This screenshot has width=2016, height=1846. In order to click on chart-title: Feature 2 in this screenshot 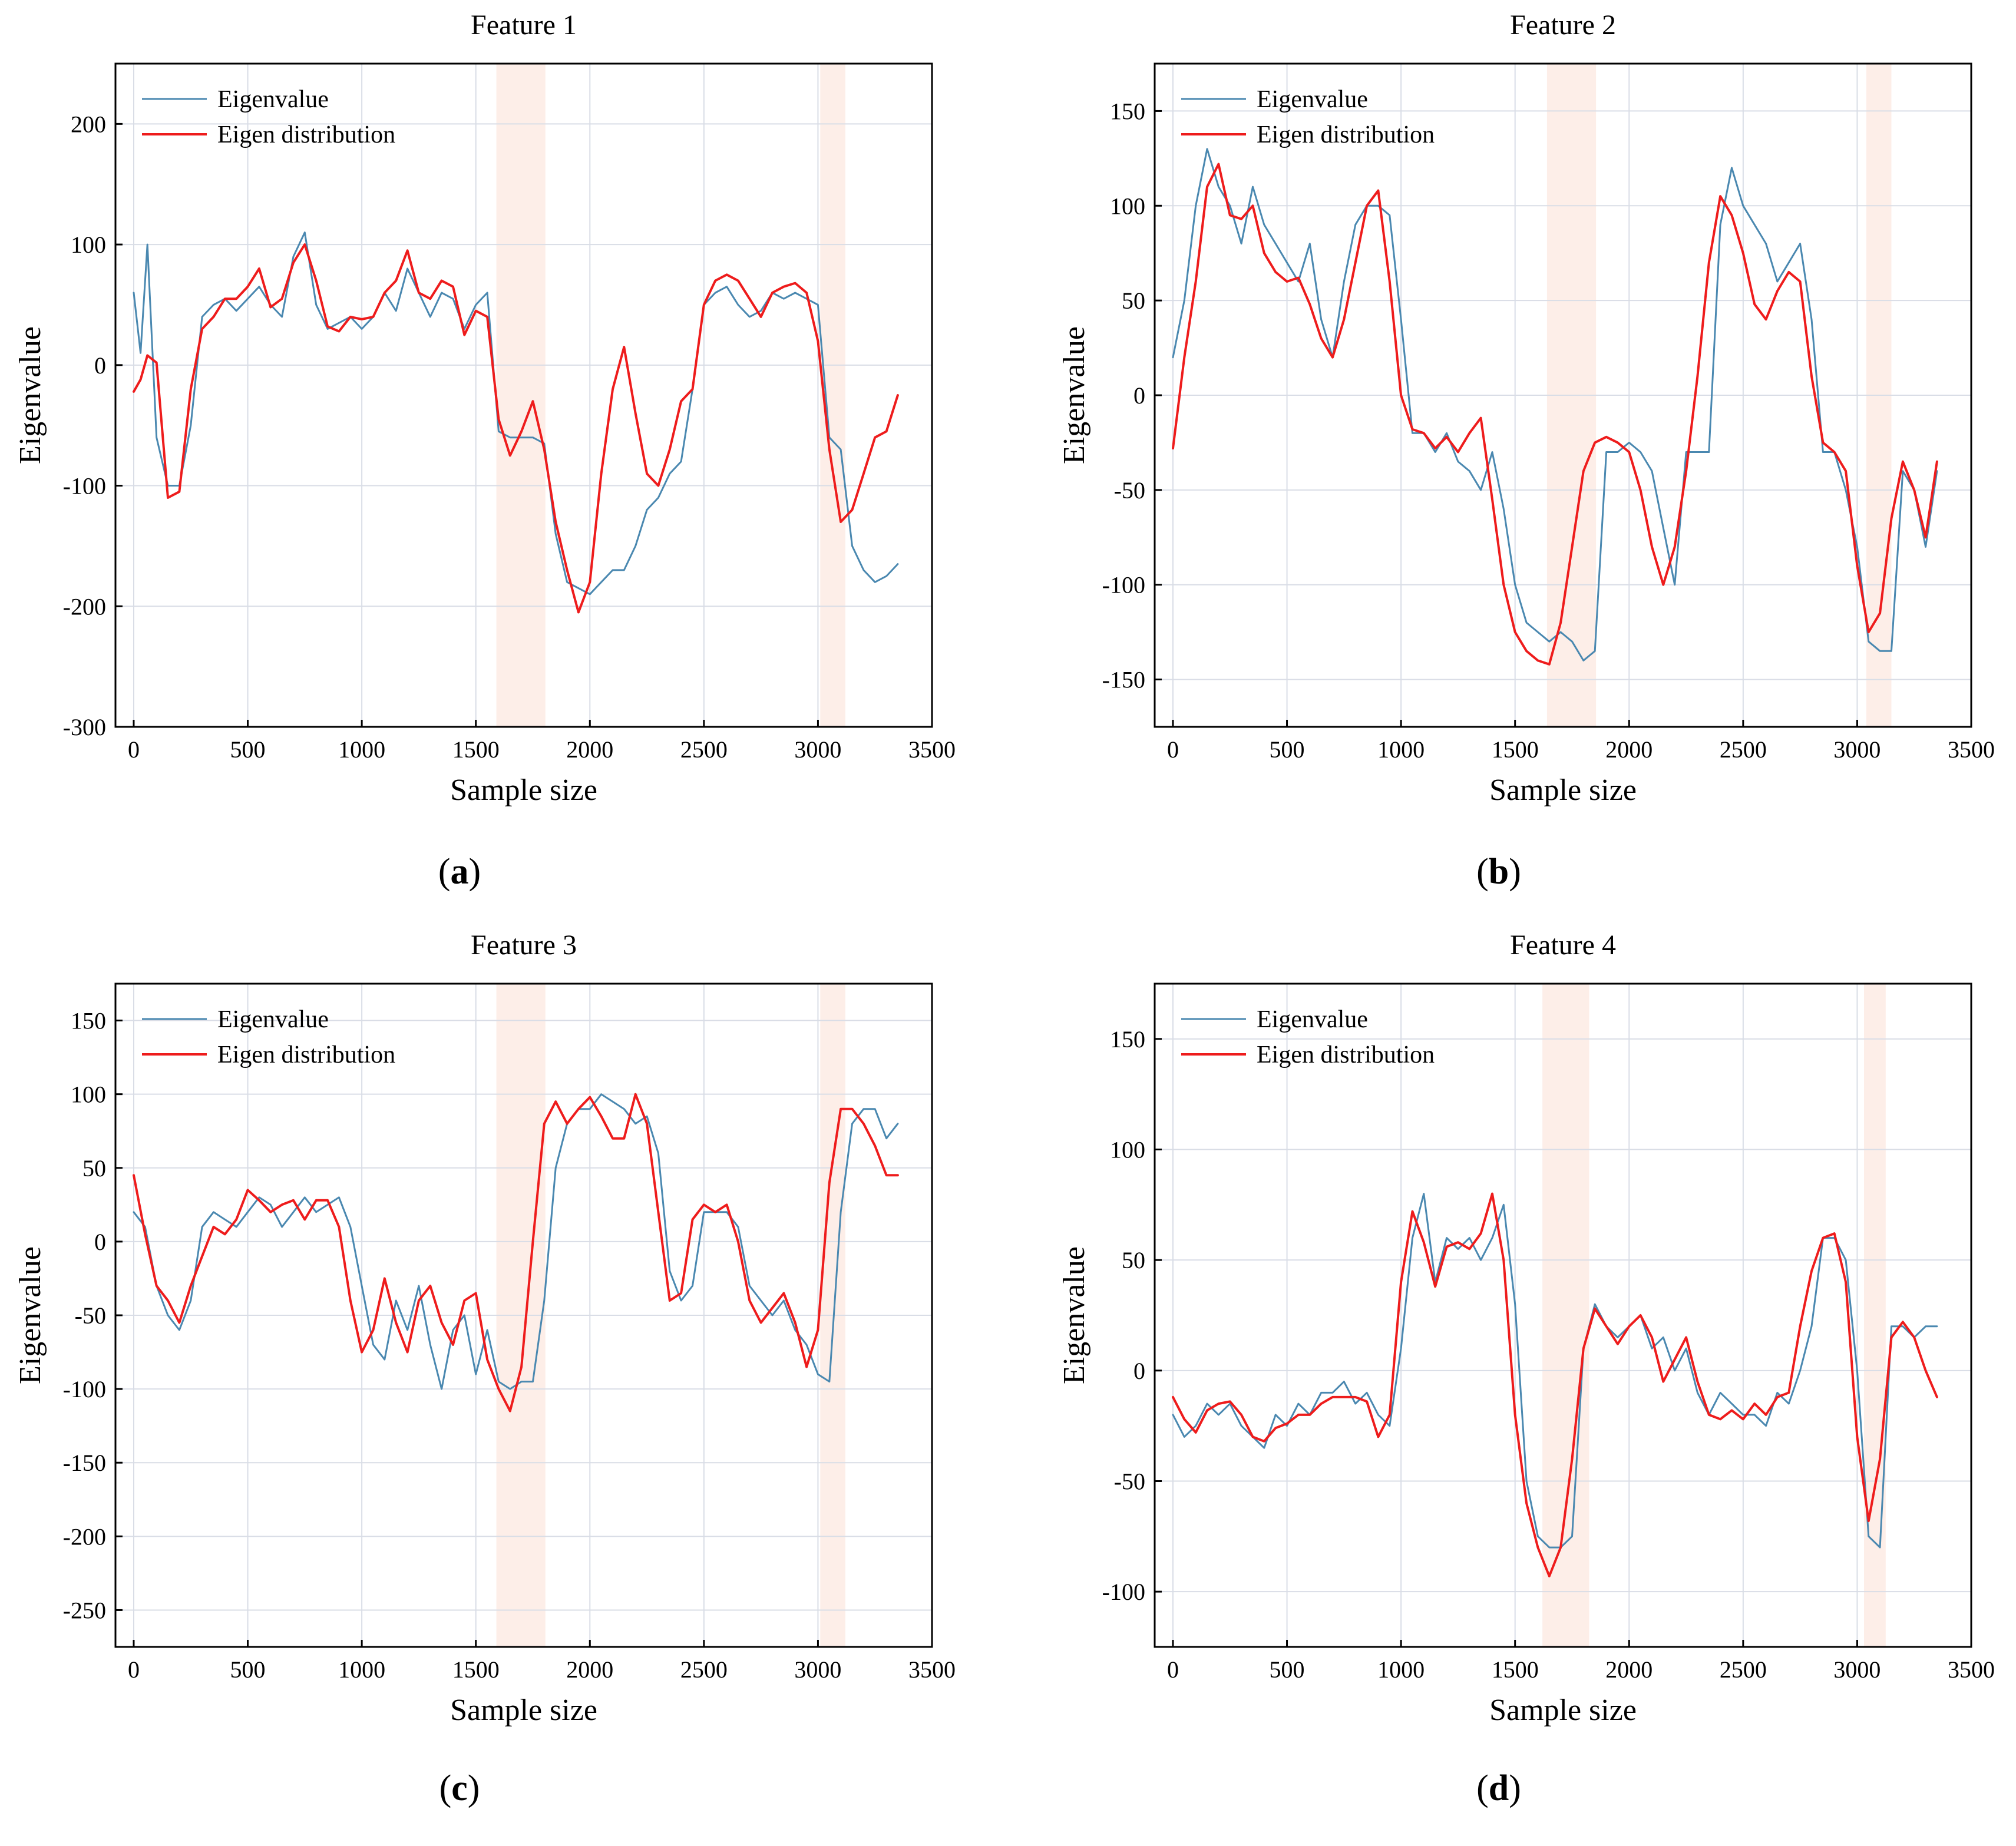, I will do `click(1563, 25)`.